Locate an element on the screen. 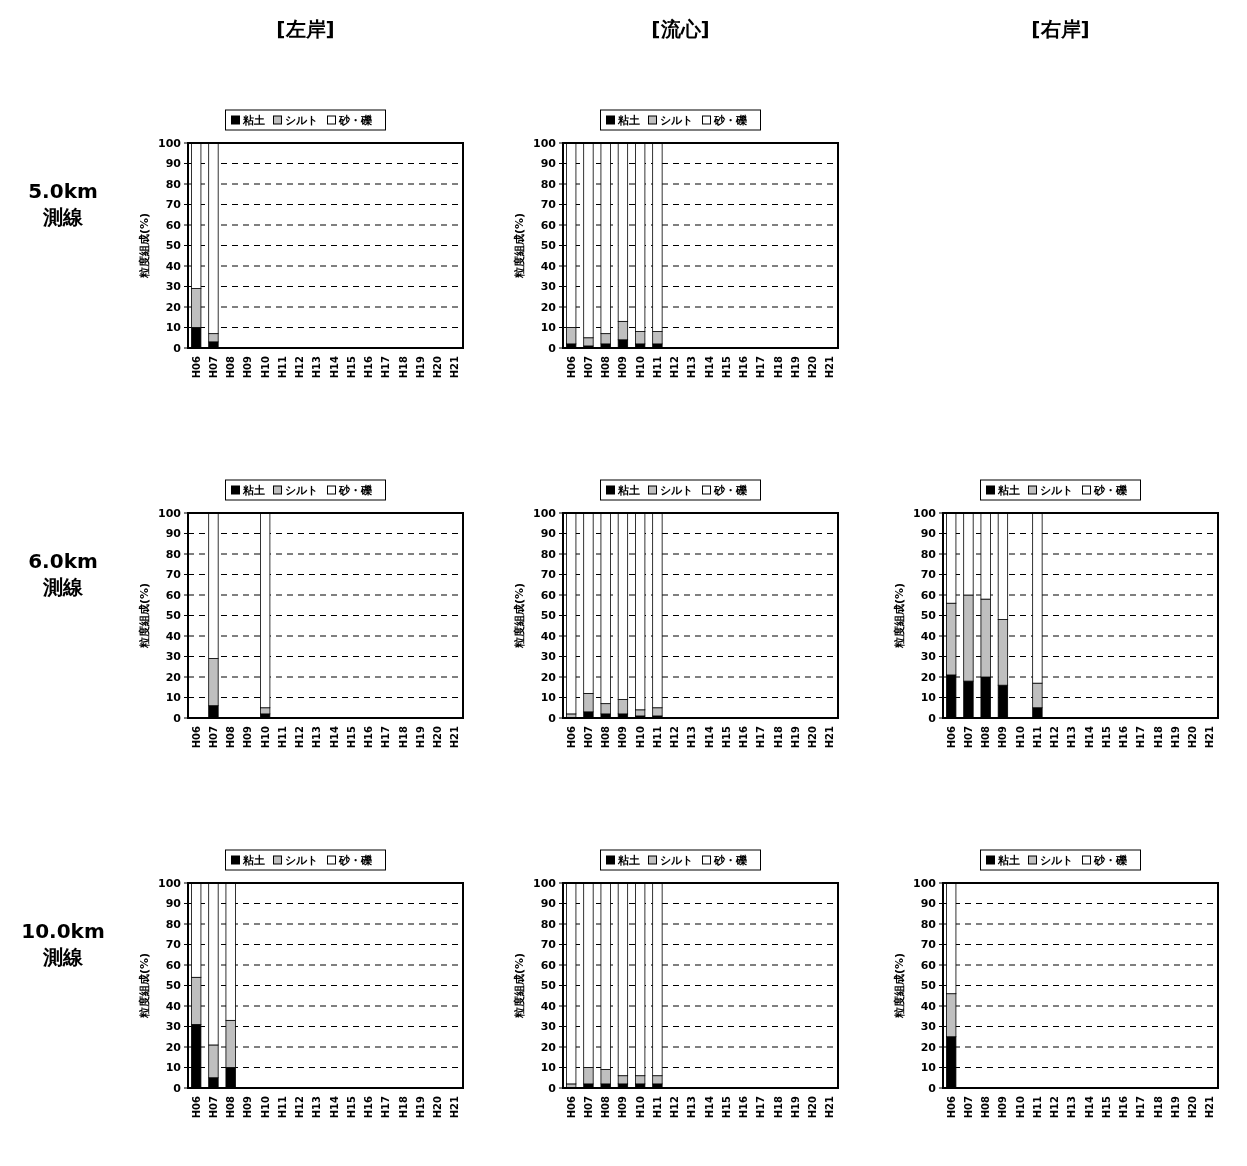 Image resolution: width=1247 pixels, height=1166 pixels. chart-title: [右岸] is located at coordinates (1060, 29).